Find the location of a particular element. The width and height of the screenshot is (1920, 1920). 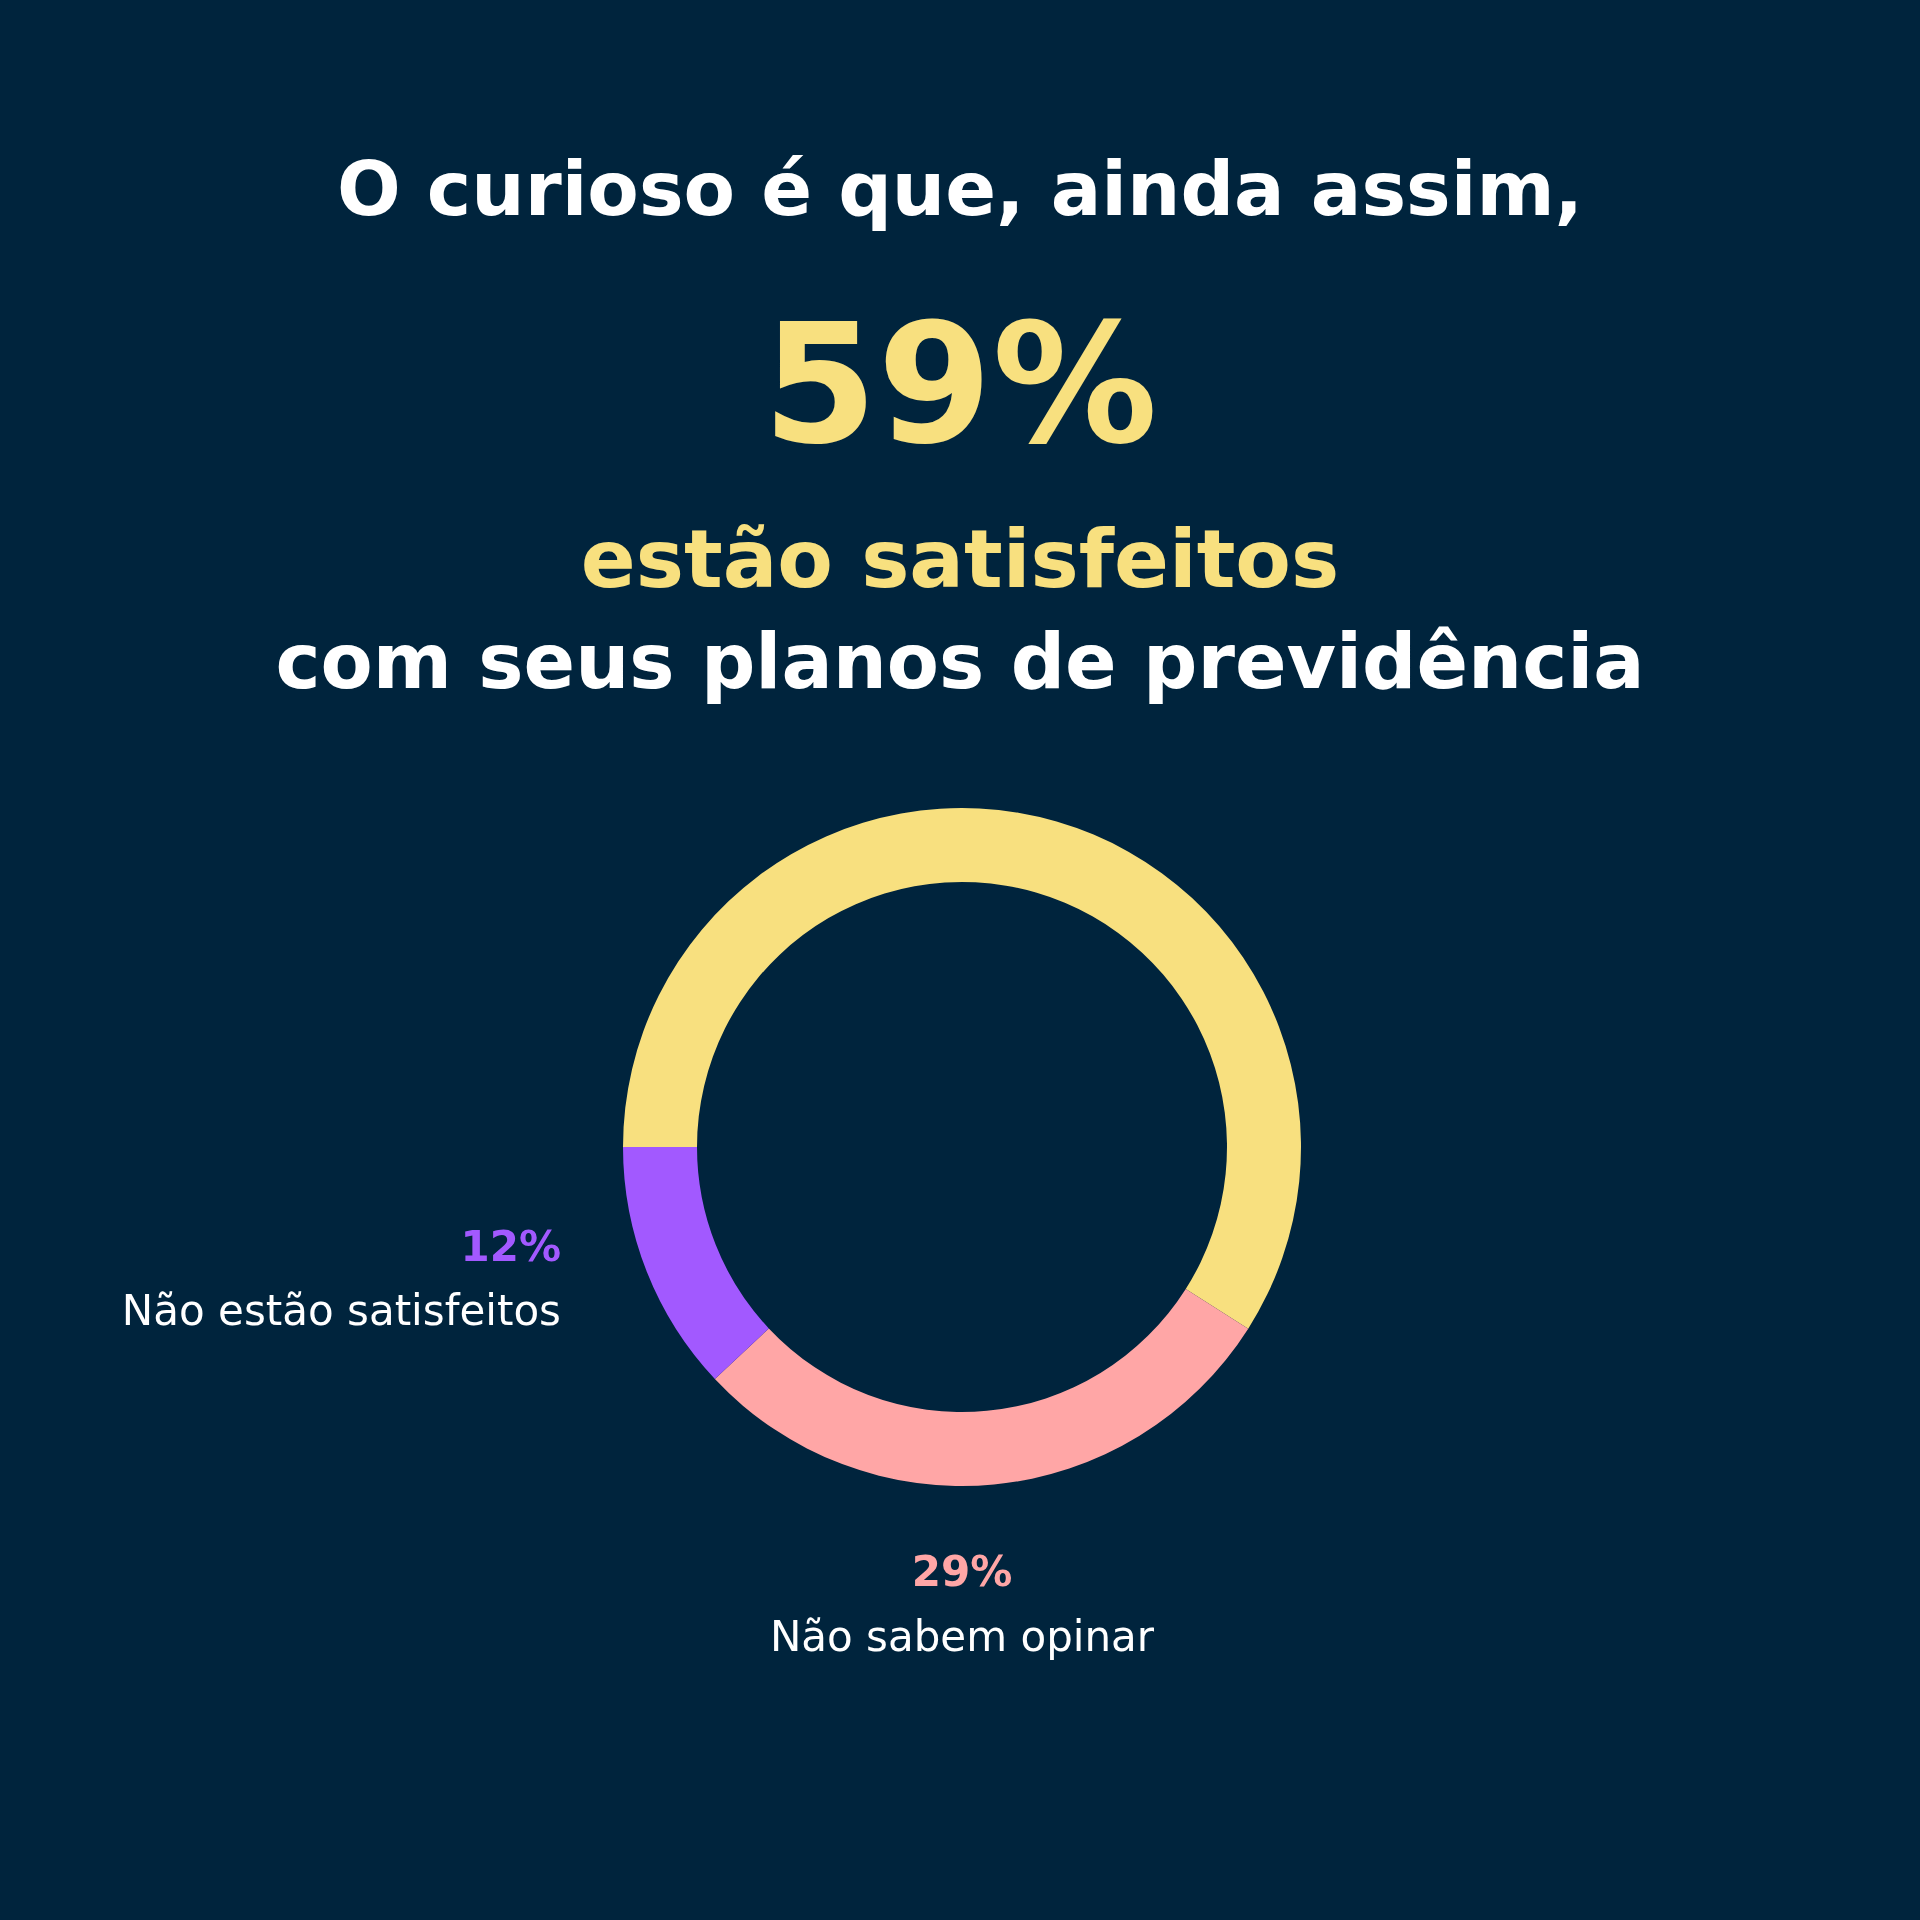

slice-label: Não estão satisfeitos is located at coordinates (341, 1310).